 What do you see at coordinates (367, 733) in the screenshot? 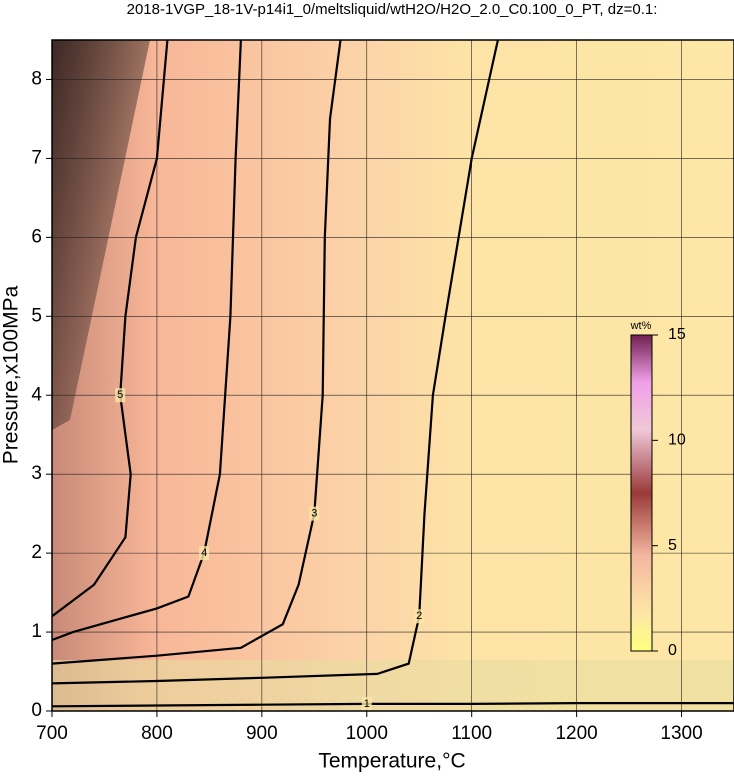
I see `x-tick-label: 1000` at bounding box center [367, 733].